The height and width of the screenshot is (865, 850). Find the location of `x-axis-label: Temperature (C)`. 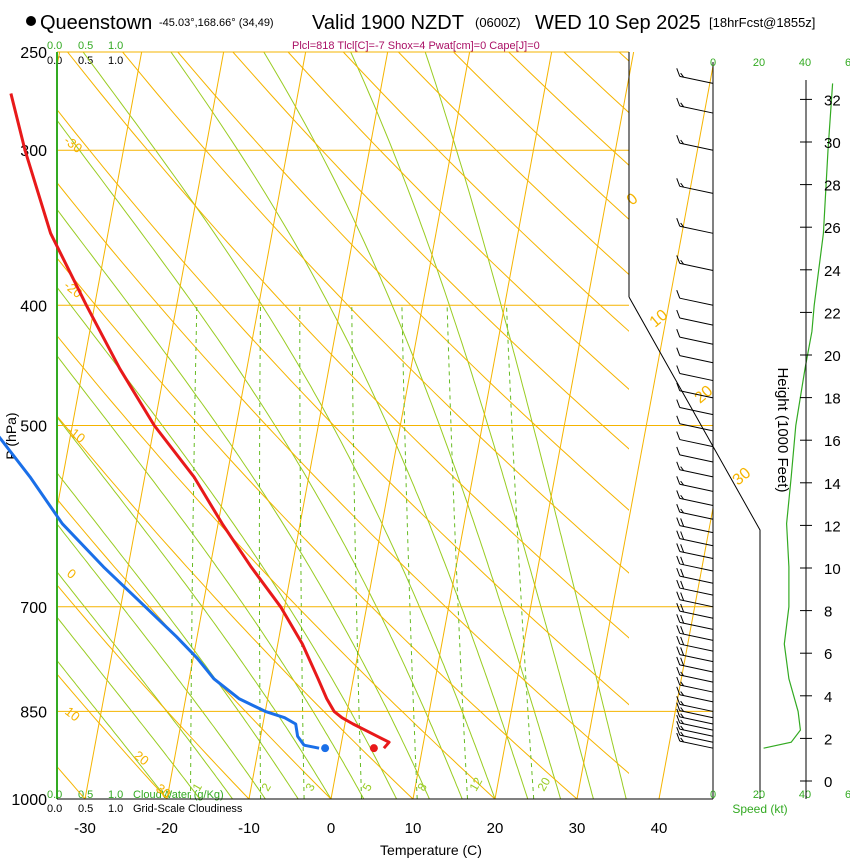

x-axis-label: Temperature (C) is located at coordinates (431, 850).